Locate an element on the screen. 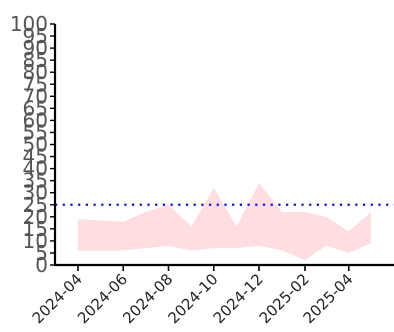 Image resolution: width=394 pixels, height=332 pixels. y-tick-label: 90 is located at coordinates (35, 48).